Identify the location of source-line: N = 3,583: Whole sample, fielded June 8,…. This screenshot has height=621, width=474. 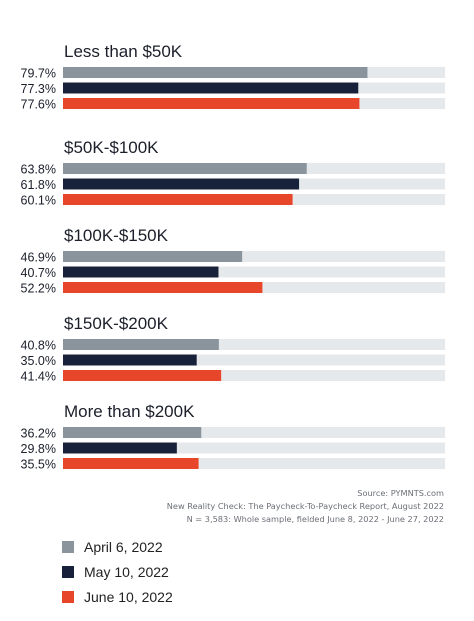
(315, 519).